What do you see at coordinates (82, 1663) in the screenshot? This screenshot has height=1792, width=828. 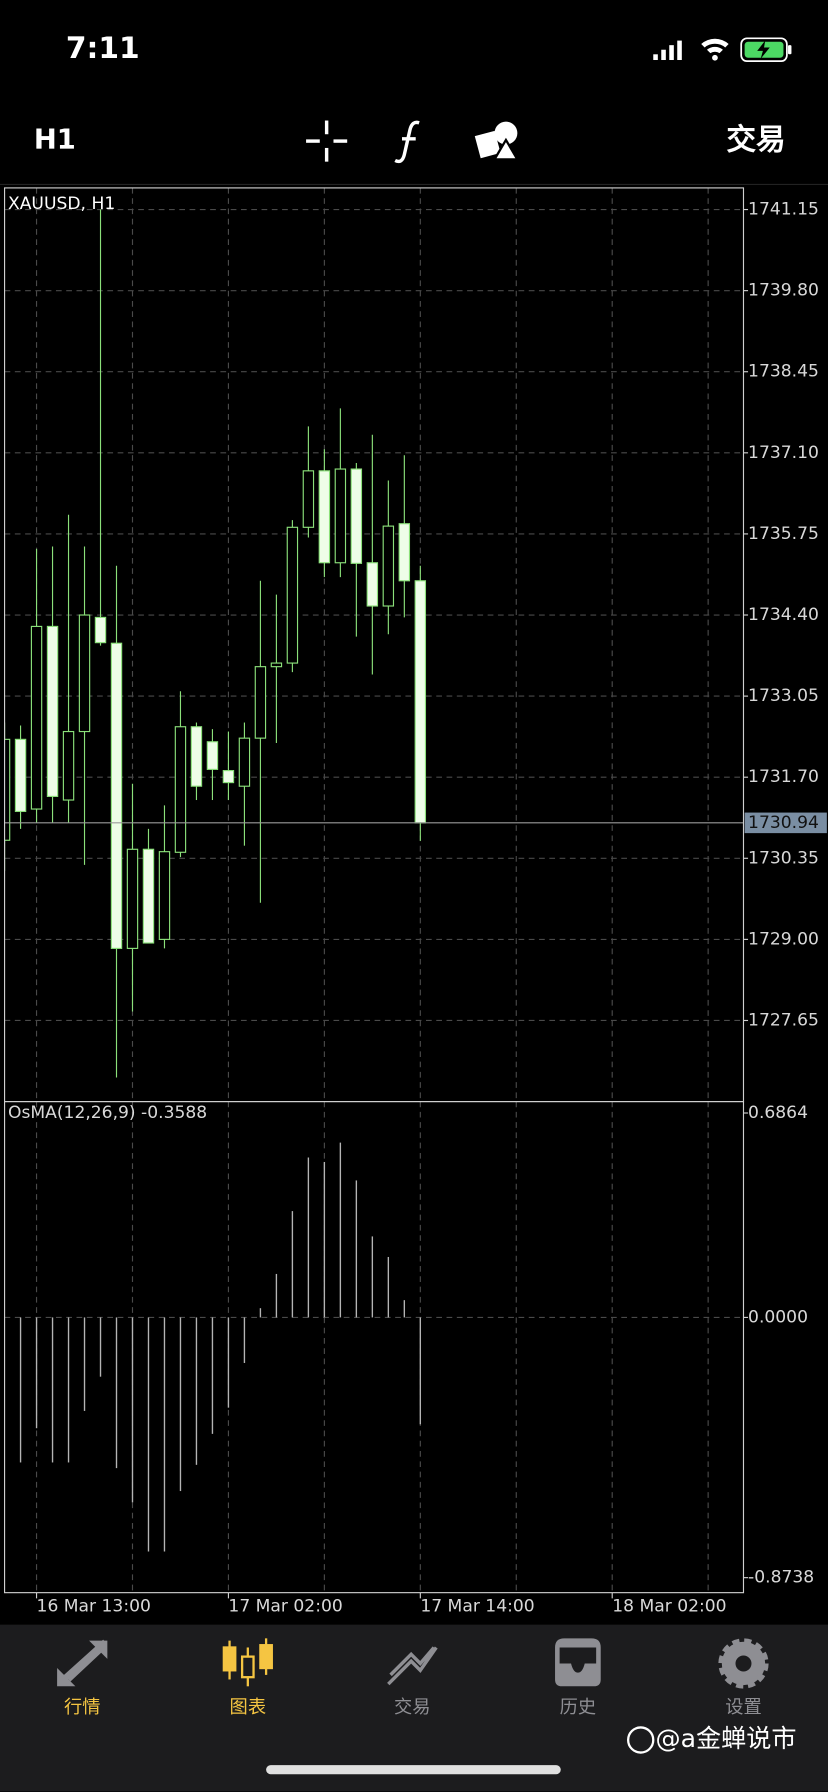 I see `quotes-tab-icon` at bounding box center [82, 1663].